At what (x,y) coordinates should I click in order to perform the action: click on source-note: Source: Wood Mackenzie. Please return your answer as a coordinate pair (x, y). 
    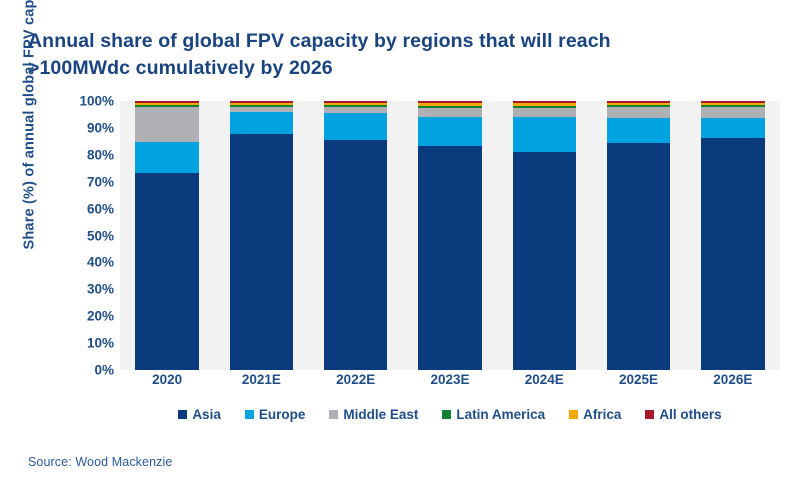
    Looking at the image, I should click on (100, 462).